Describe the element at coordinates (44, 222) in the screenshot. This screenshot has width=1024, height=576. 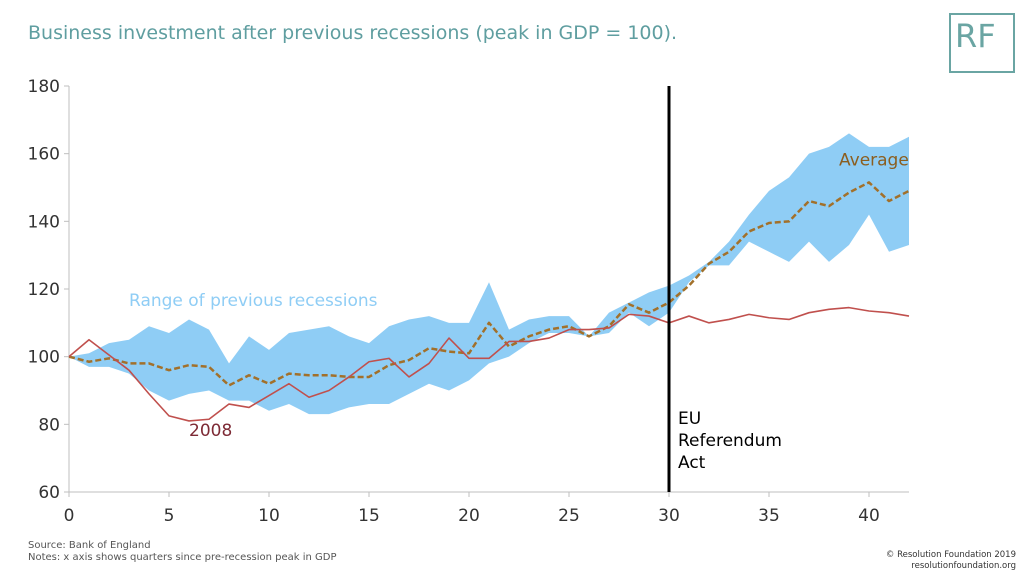
I see `y-tick-label: 140` at that location.